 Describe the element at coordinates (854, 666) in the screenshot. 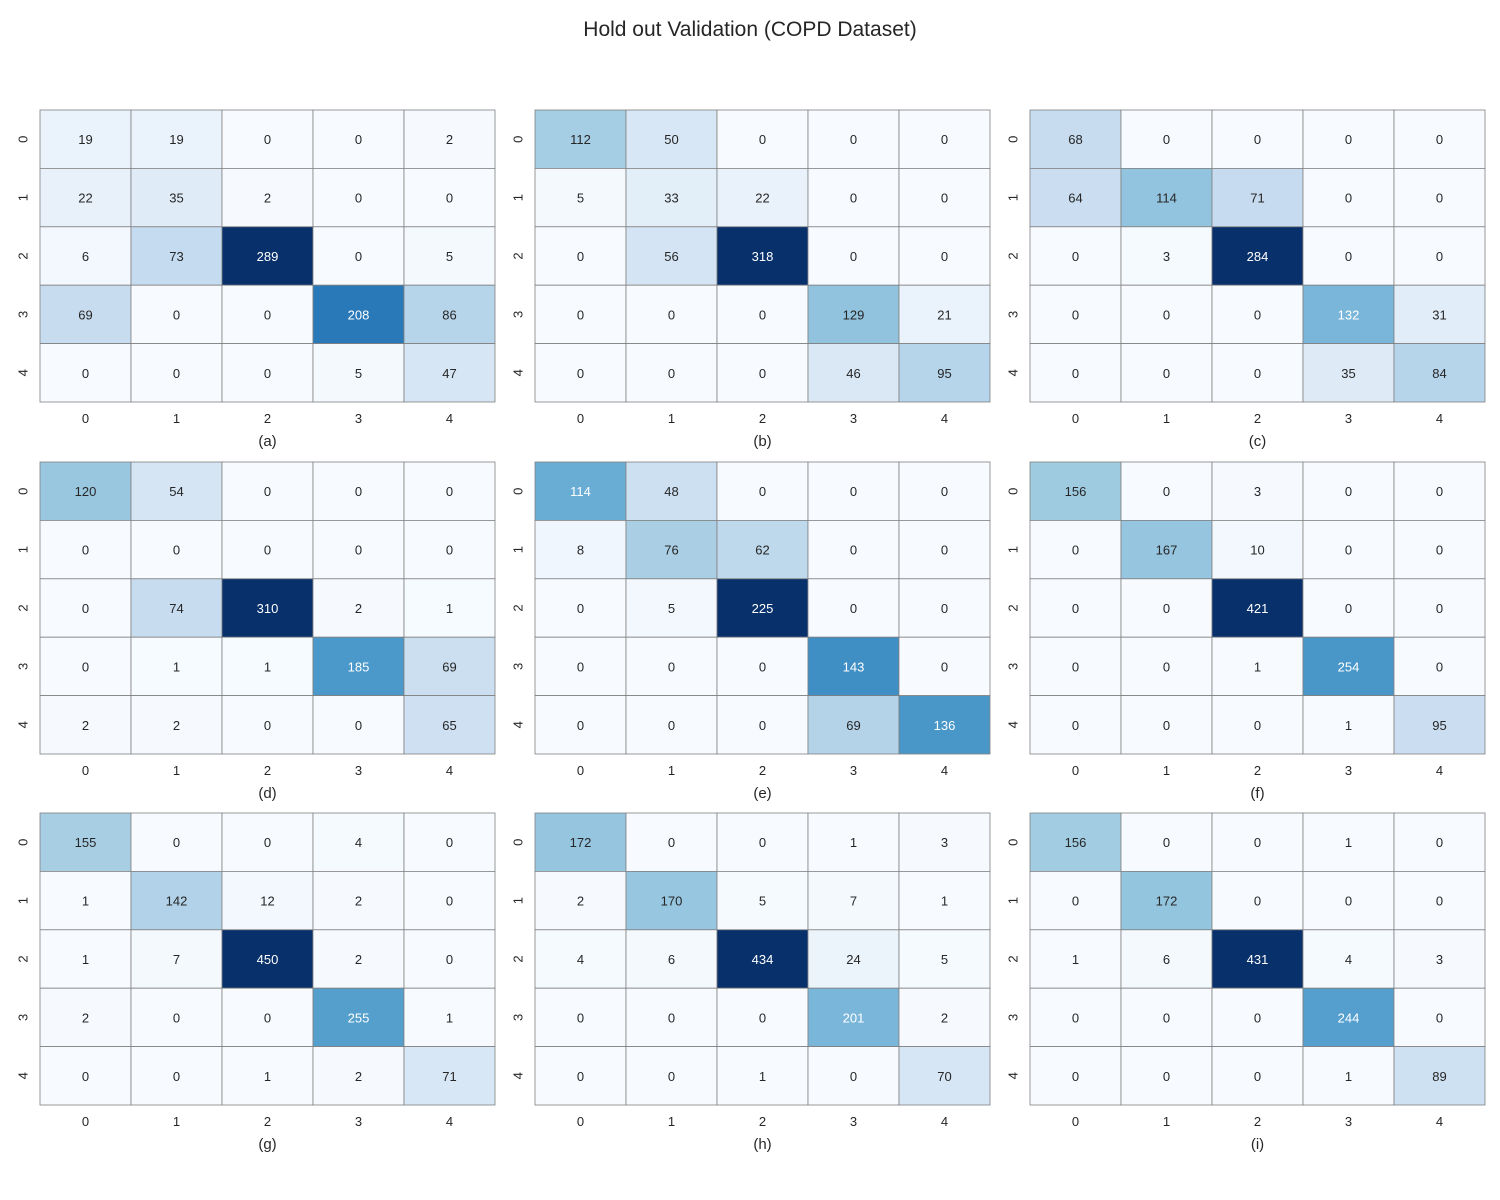

I see `cell-value-label: 143` at that location.